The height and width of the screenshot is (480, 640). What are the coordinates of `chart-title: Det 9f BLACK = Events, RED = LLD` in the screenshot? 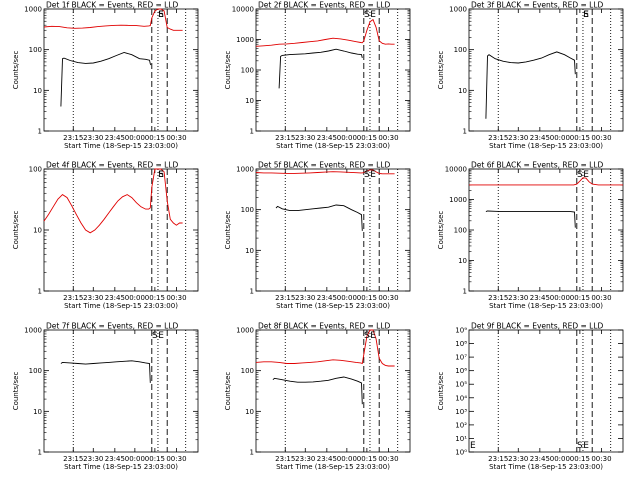 It's located at (537, 326).